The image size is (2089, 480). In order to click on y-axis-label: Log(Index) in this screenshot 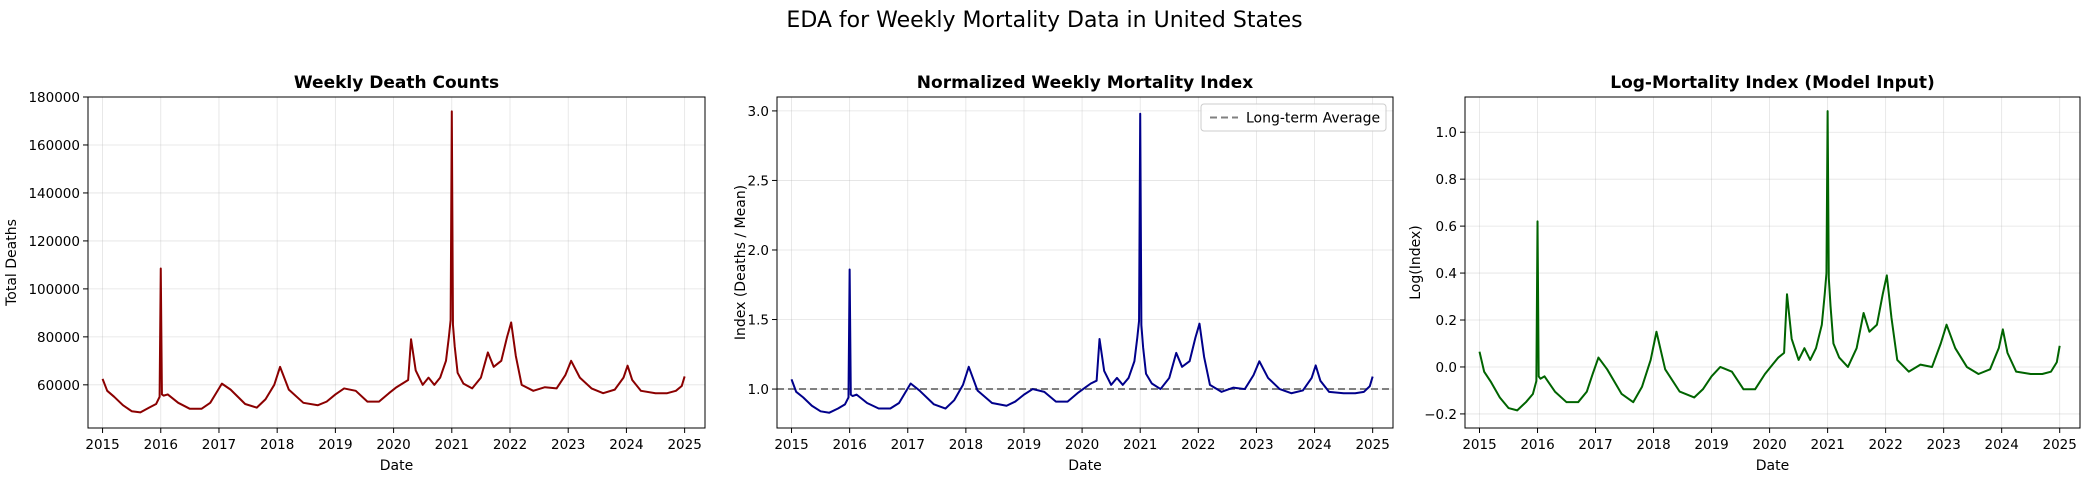, I will do `click(1416, 262)`.